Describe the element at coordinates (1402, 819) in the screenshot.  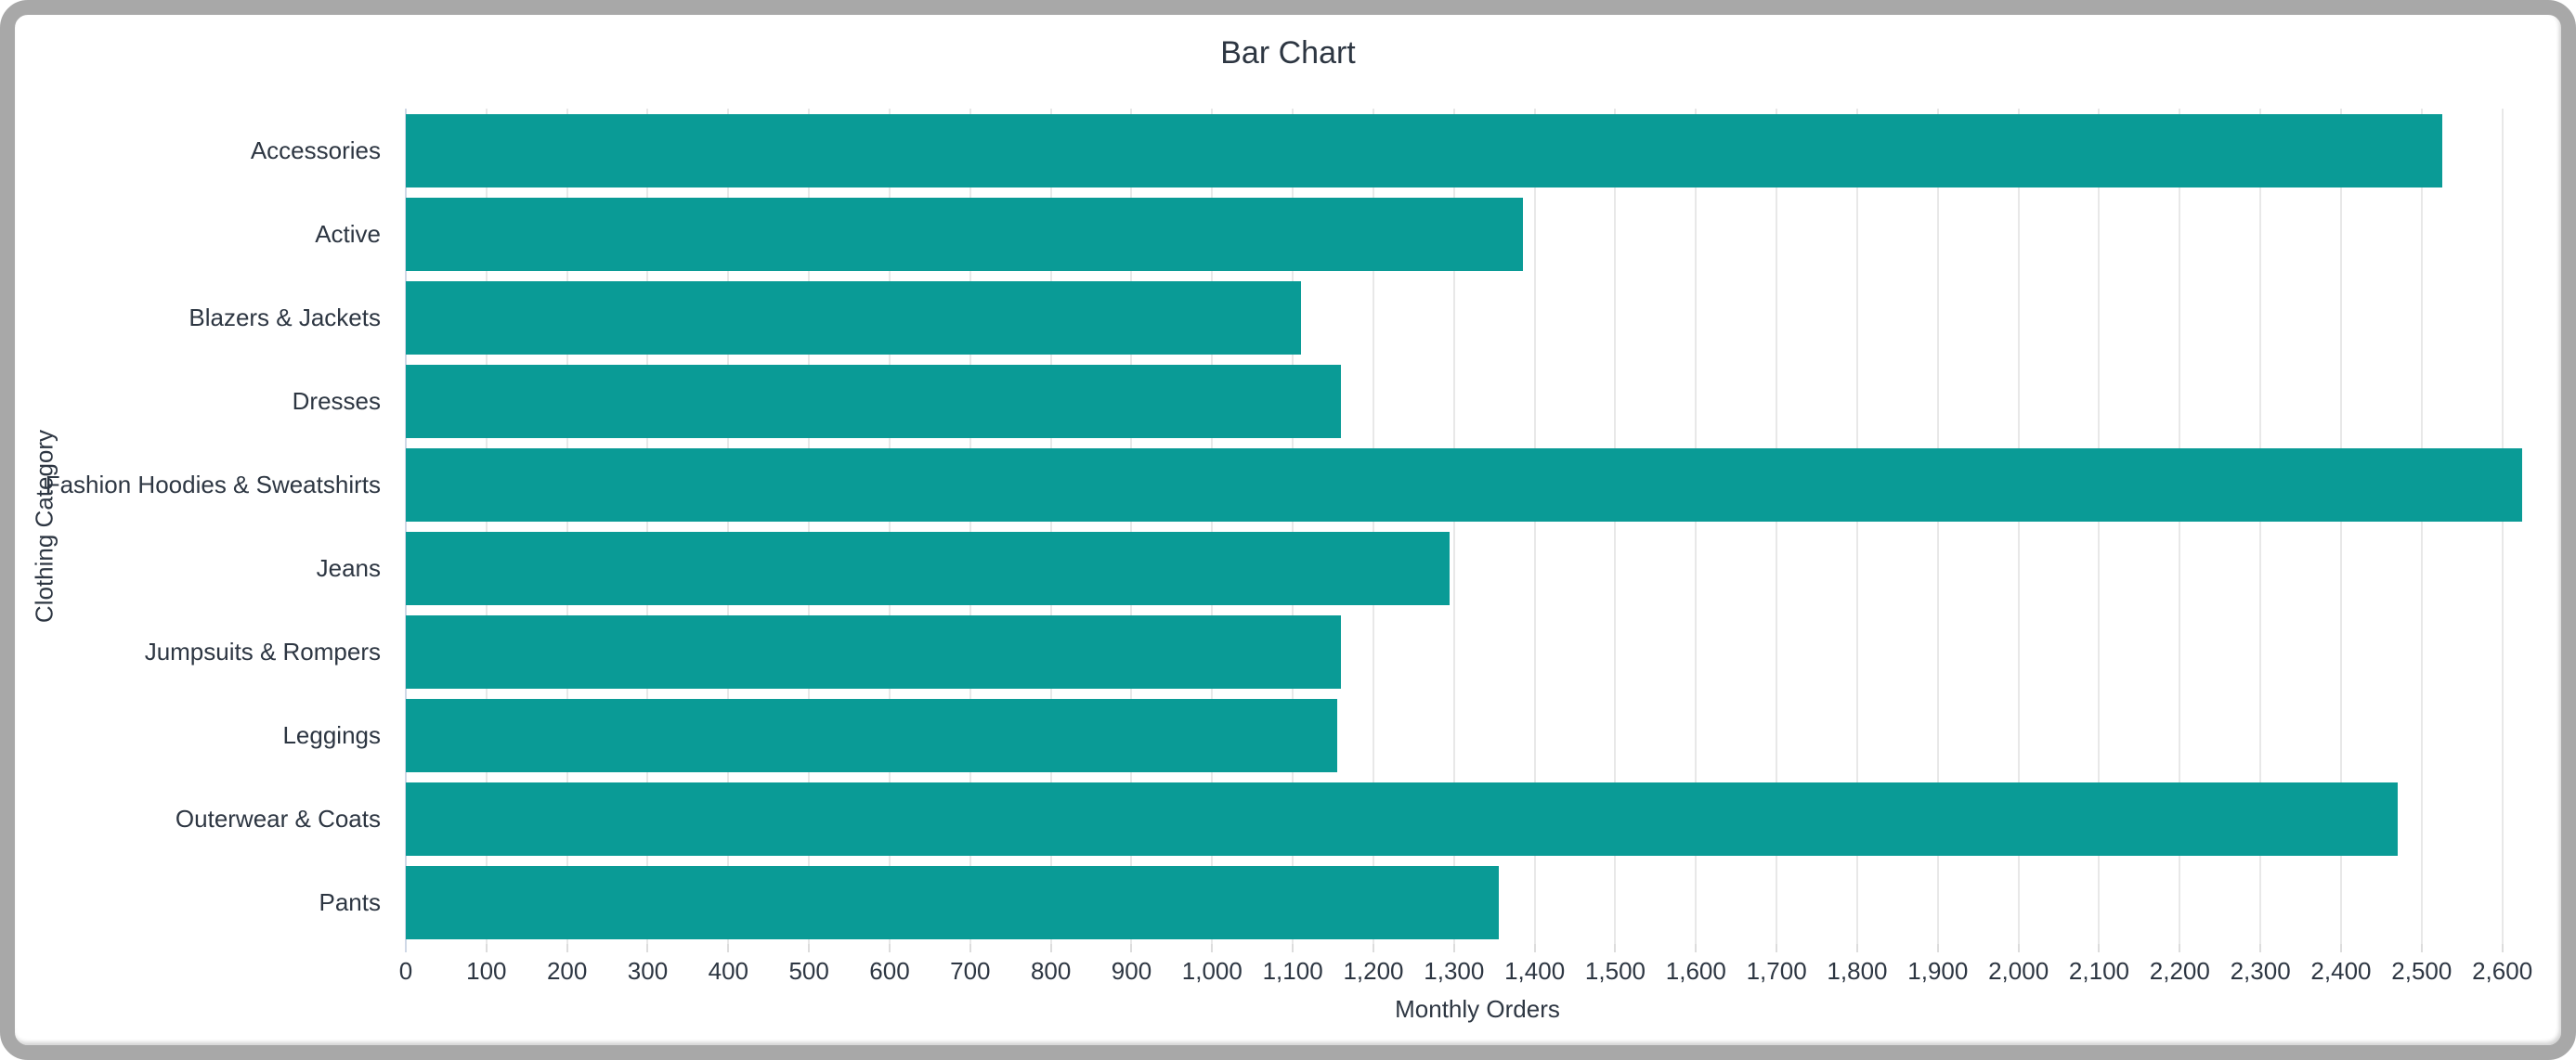
I see `bar-outerwear-coats` at that location.